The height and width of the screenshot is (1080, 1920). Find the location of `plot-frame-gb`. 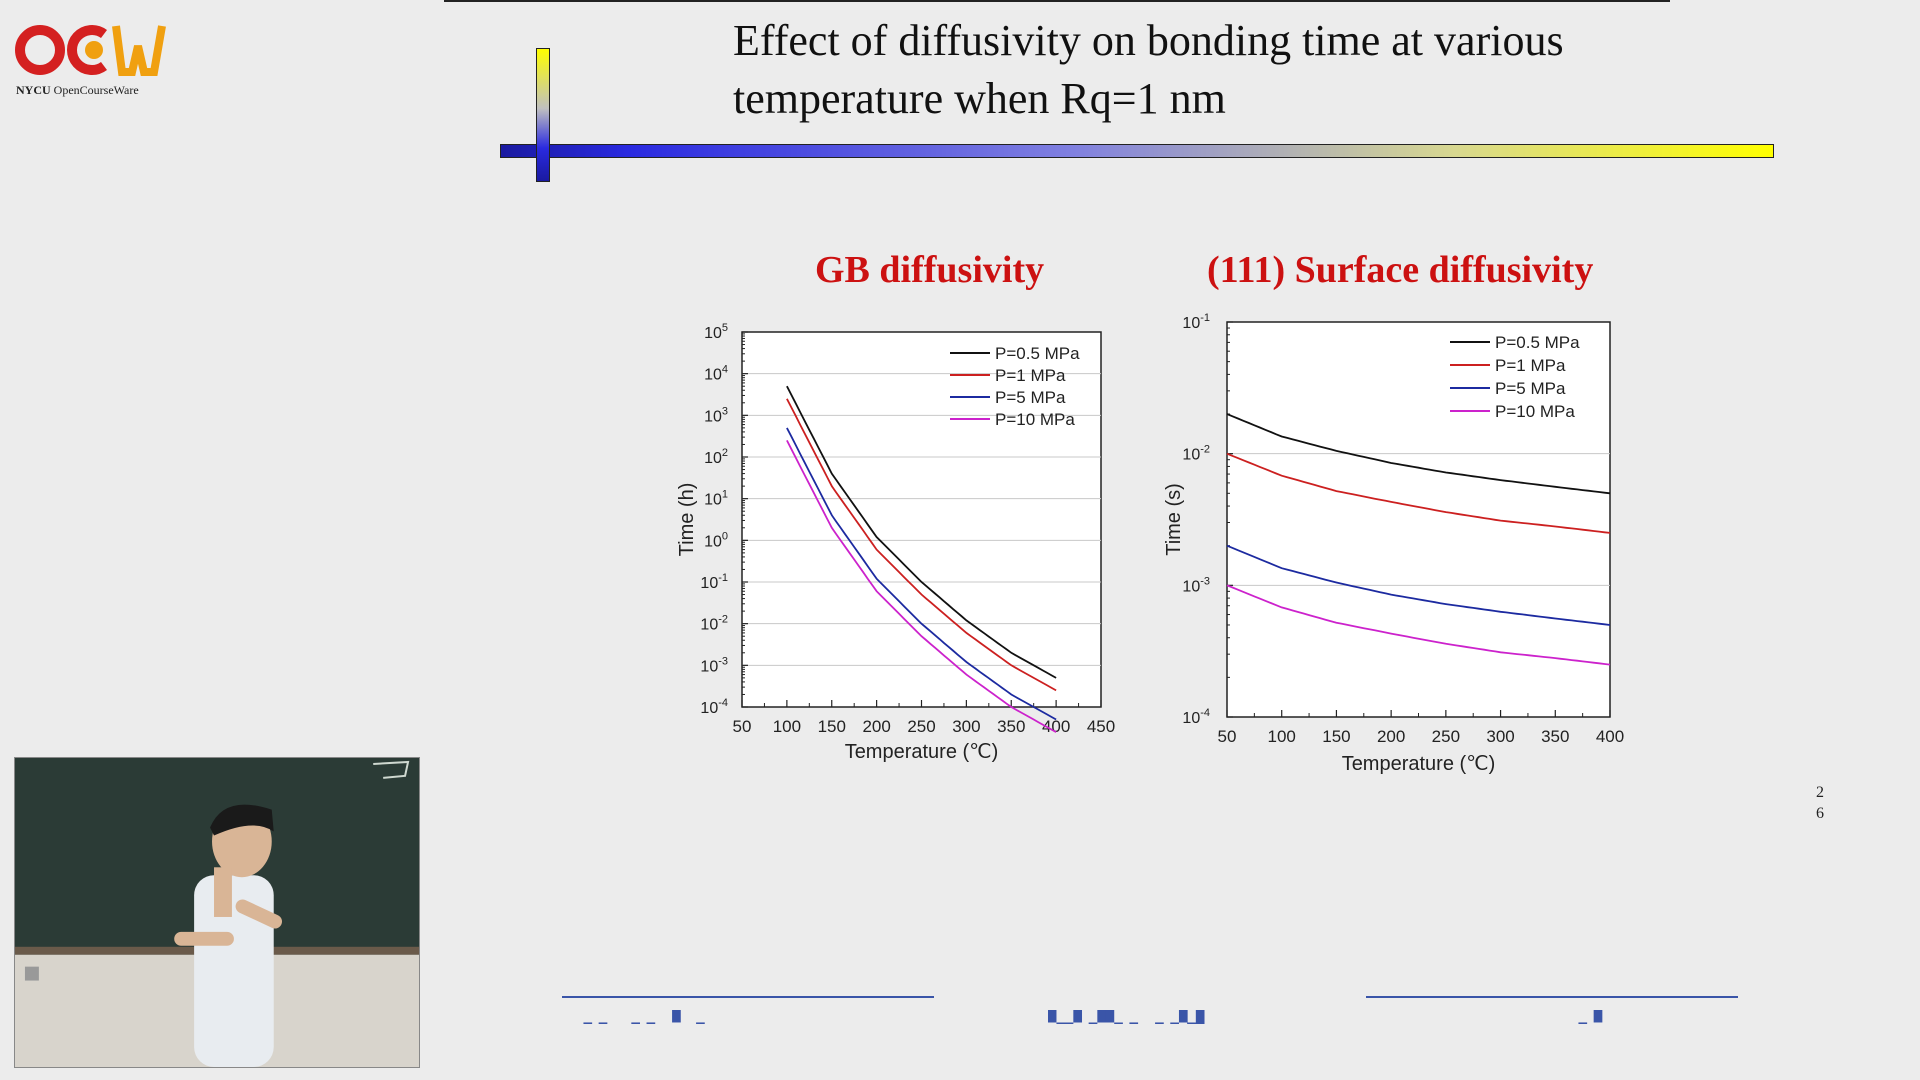

plot-frame-gb is located at coordinates (921, 519).